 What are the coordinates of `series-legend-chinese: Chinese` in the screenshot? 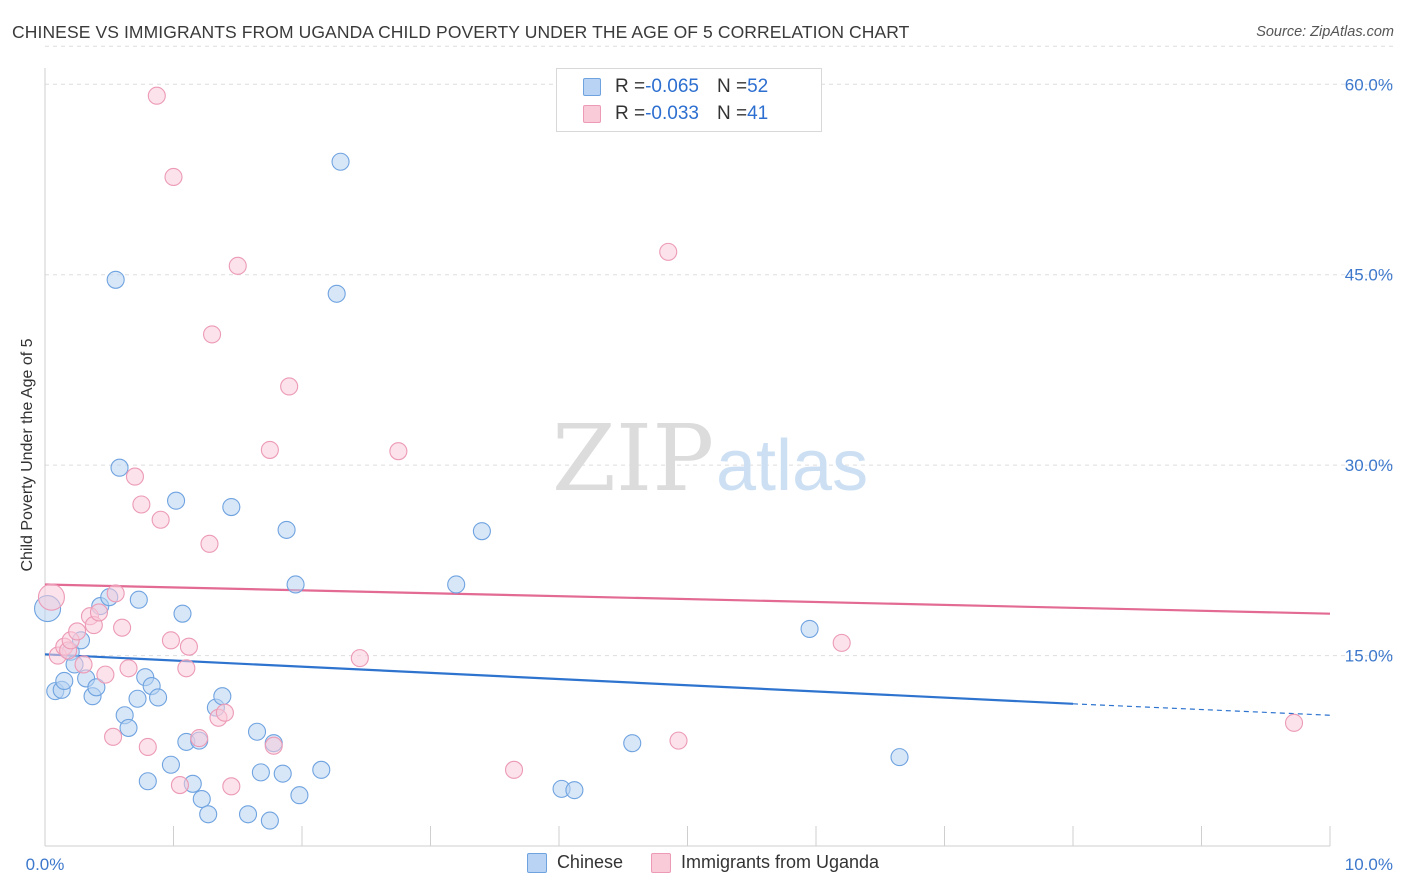 It's located at (574, 862).